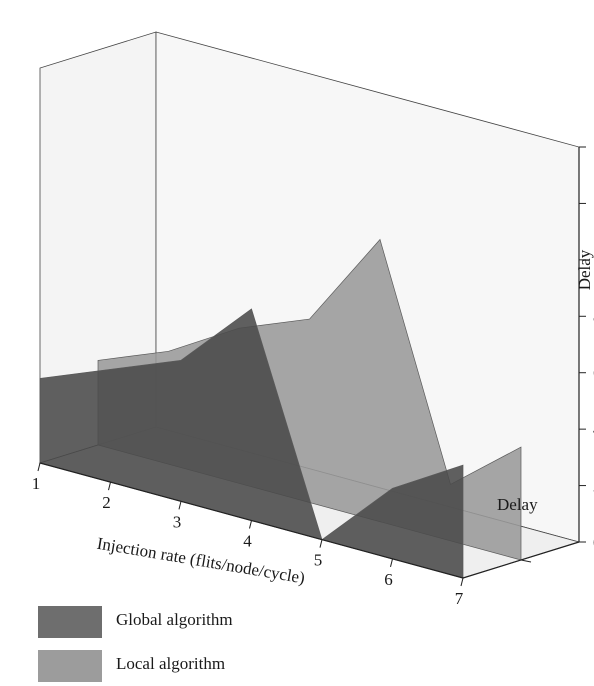 The height and width of the screenshot is (686, 594). I want to click on legend-item-global: Global algorithm, so click(188, 624).